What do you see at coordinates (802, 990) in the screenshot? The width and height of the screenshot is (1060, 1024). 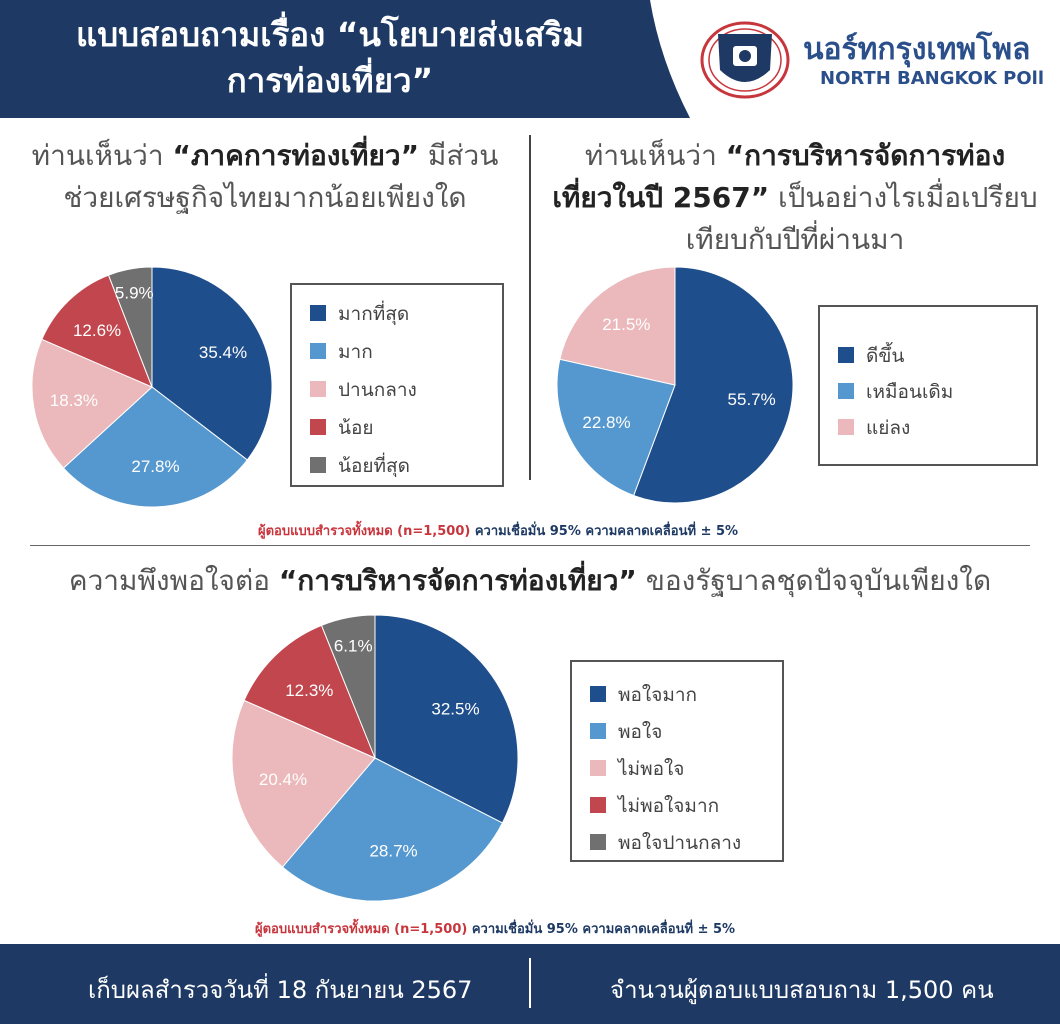 I see `footer-respondents: จำนวนผู้ตอบแบบสอบถาม 1,500 คน` at bounding box center [802, 990].